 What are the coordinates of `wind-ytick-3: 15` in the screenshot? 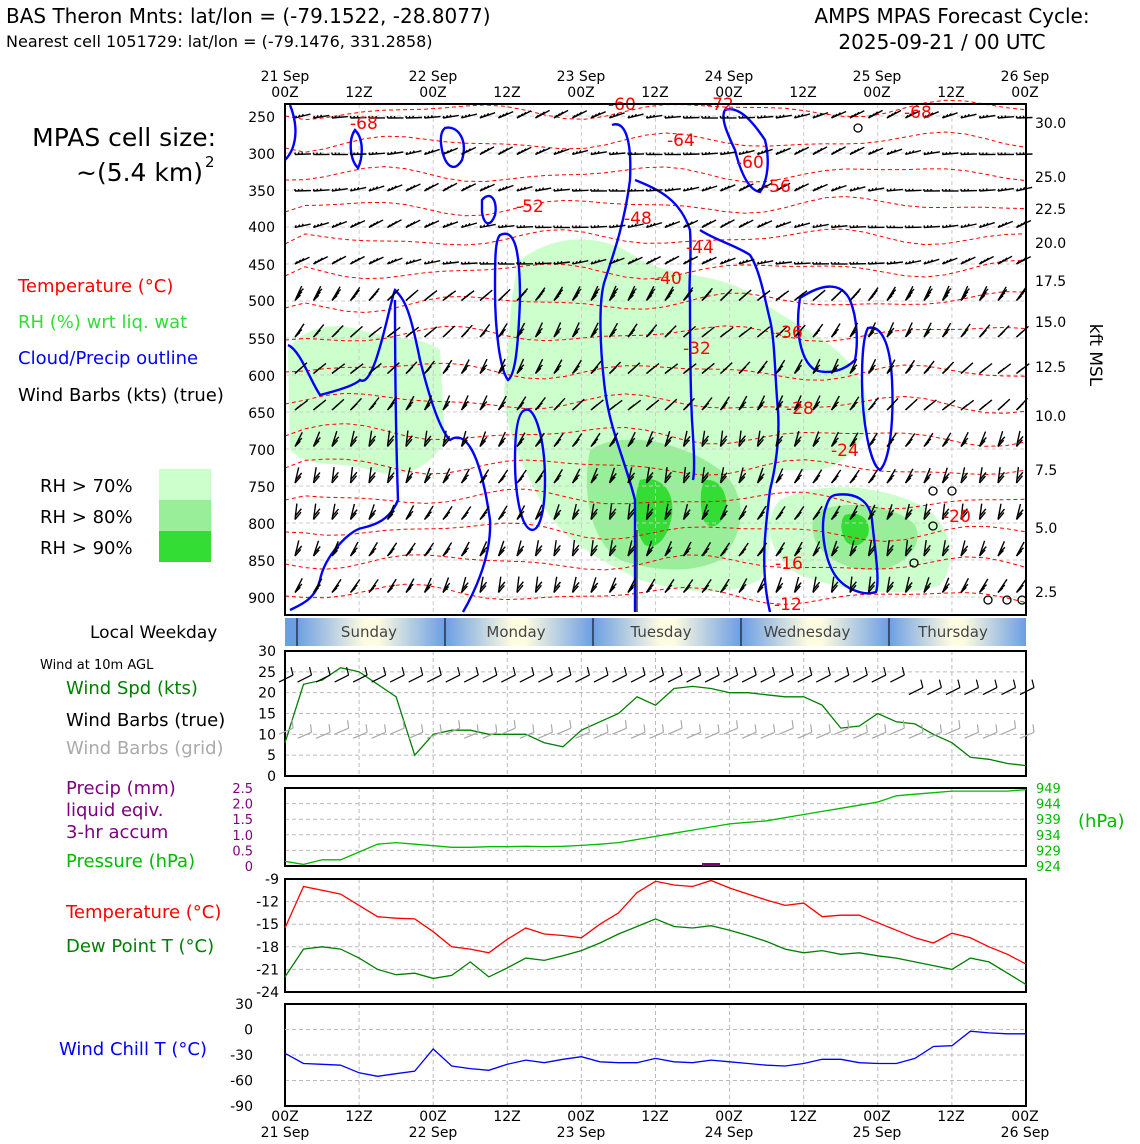 It's located at (267, 715).